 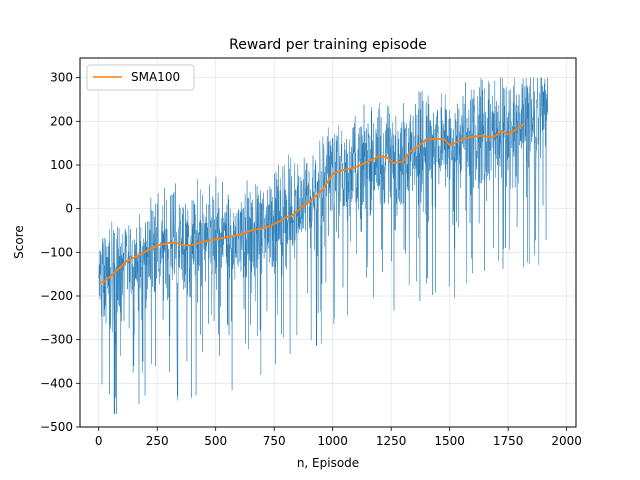 What do you see at coordinates (328, 463) in the screenshot?
I see `x-axis-label: n, Episode` at bounding box center [328, 463].